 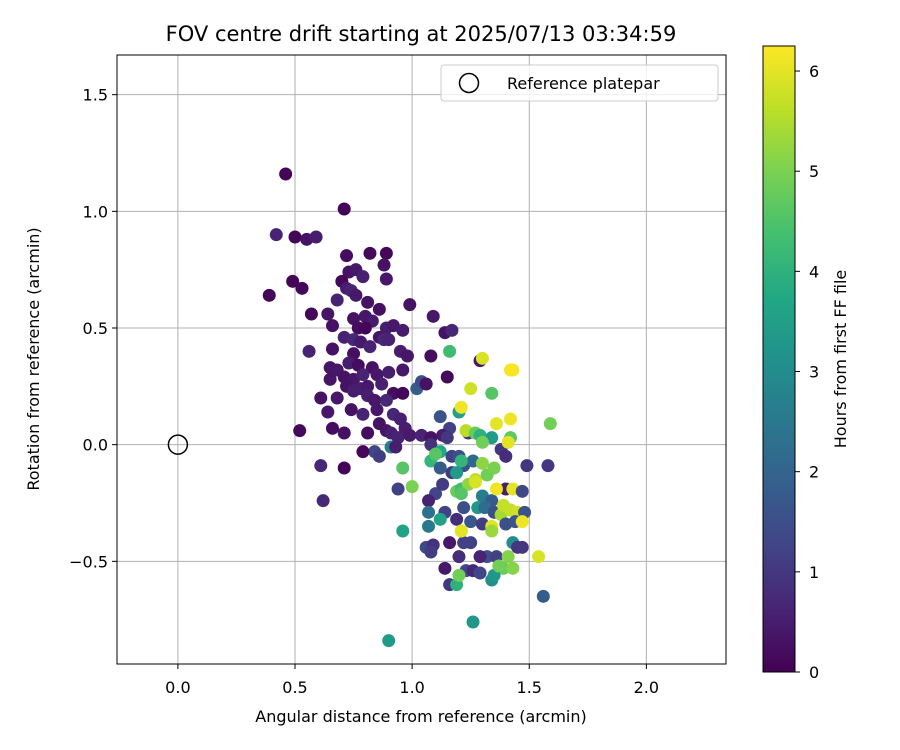 What do you see at coordinates (814, 472) in the screenshot?
I see `colorbar-tick-label: 2` at bounding box center [814, 472].